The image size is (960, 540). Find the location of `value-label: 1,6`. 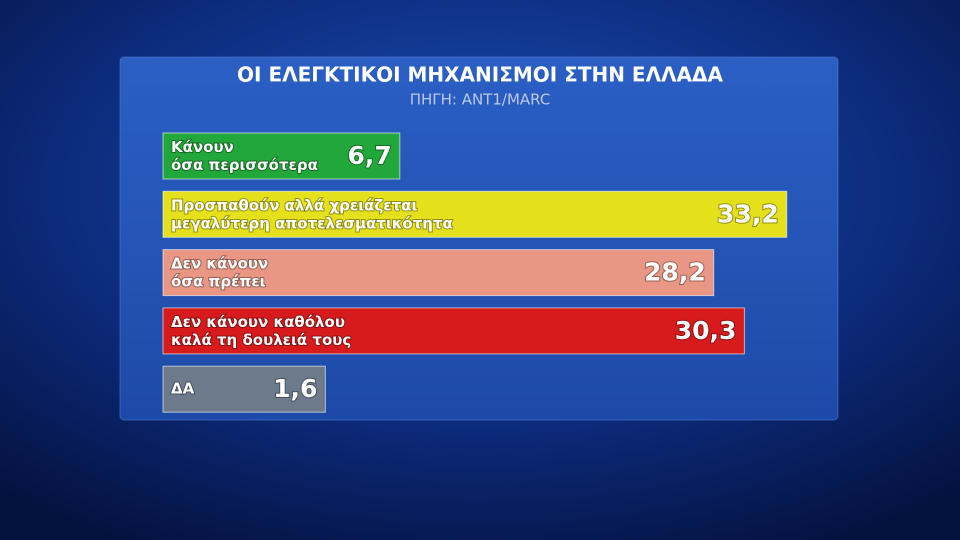

value-label: 1,6 is located at coordinates (295, 388).